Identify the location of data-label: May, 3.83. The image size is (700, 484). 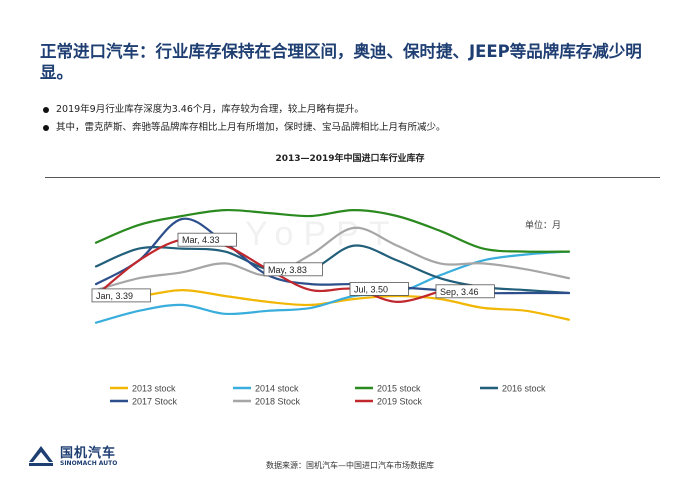
(293, 269).